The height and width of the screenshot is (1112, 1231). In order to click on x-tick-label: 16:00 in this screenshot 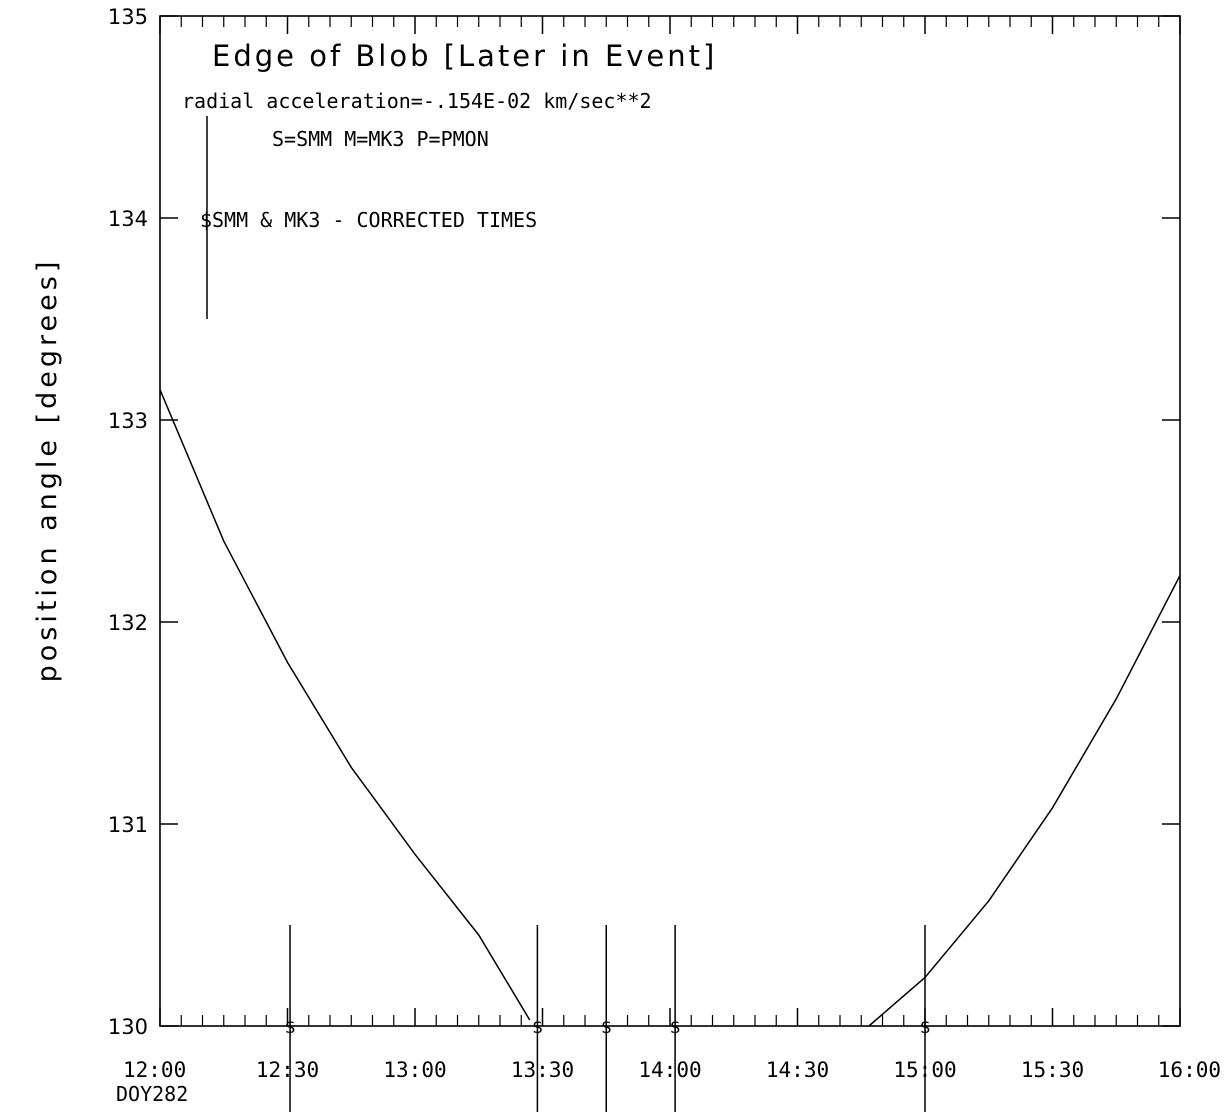, I will do `click(1189, 1070)`.